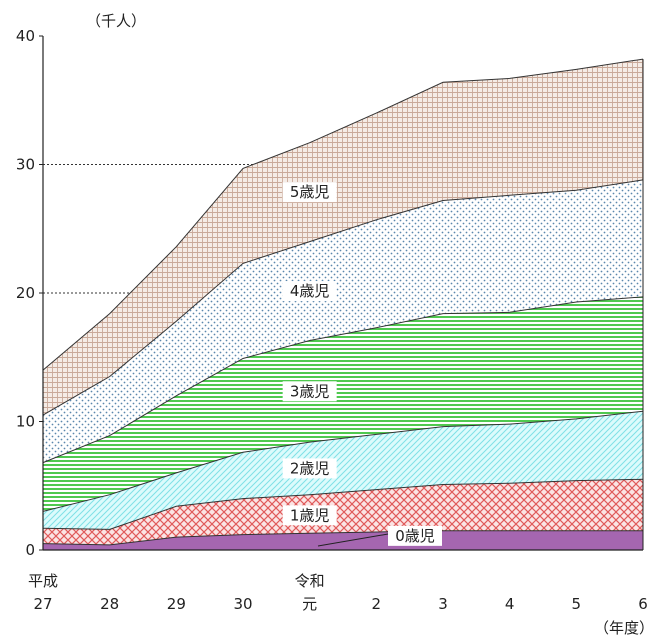 This screenshot has height=641, width=661. I want to click on y-tick-label: 10, so click(25, 422).